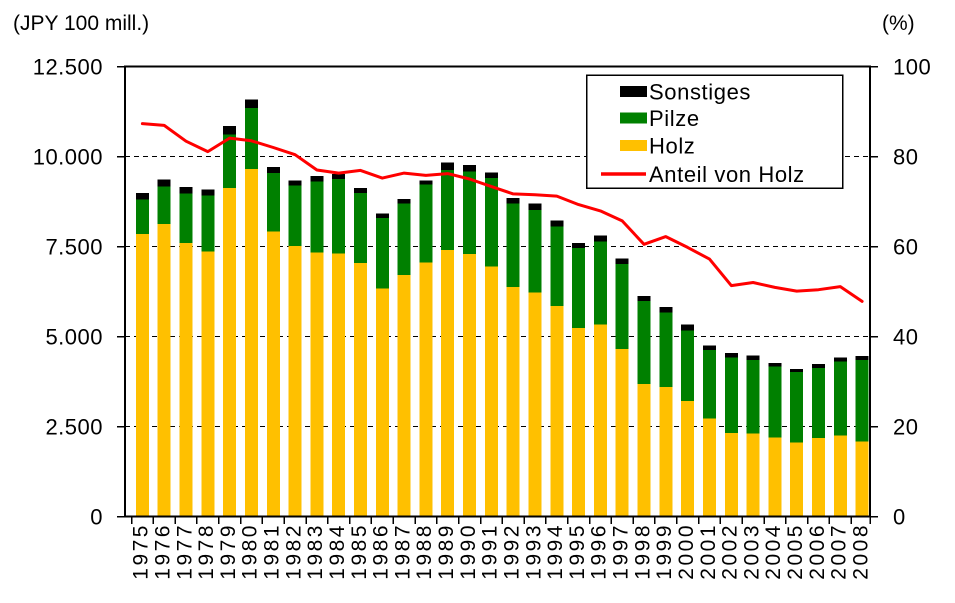  I want to click on x-axis-label-1977: 1977, so click(184, 551).